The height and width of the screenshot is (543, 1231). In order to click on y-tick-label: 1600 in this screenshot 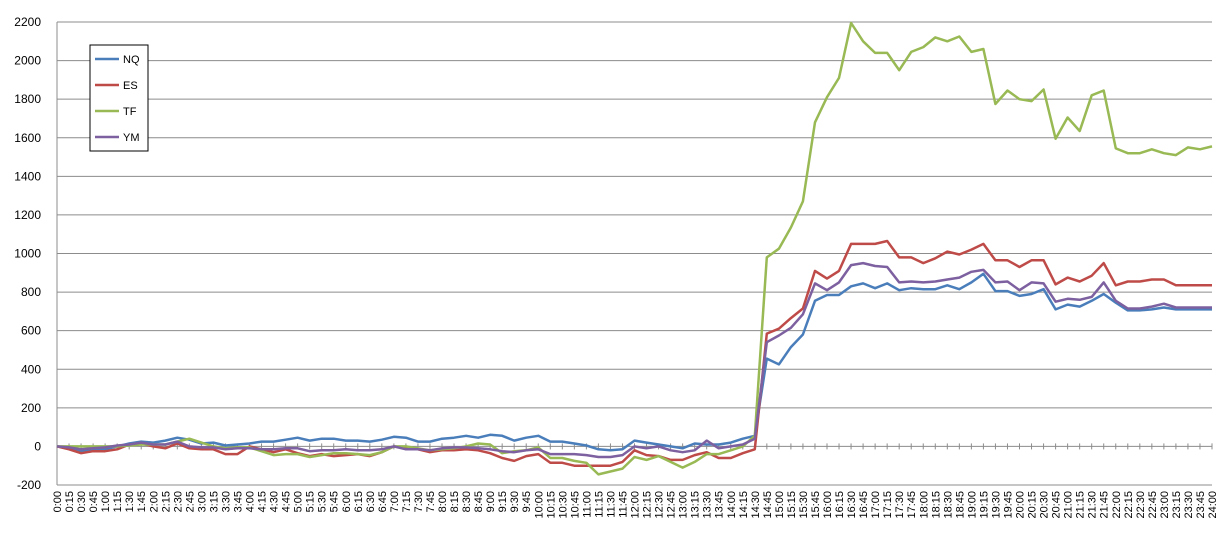, I will do `click(27, 138)`.